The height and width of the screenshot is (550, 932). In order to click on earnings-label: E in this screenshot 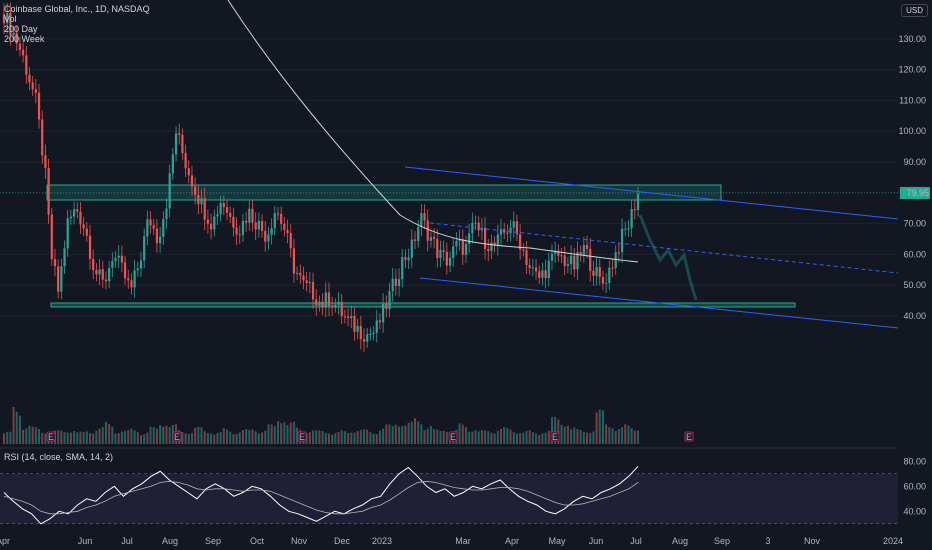, I will do `click(689, 437)`.